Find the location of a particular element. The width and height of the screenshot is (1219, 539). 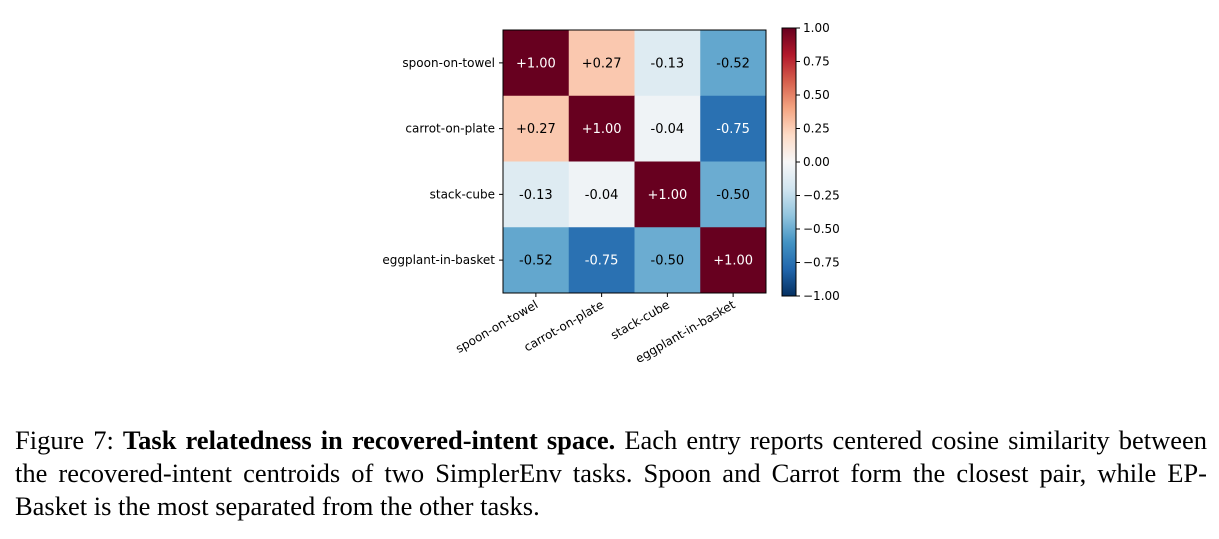

colorbar-tick-label: −1.00 is located at coordinates (821, 296).